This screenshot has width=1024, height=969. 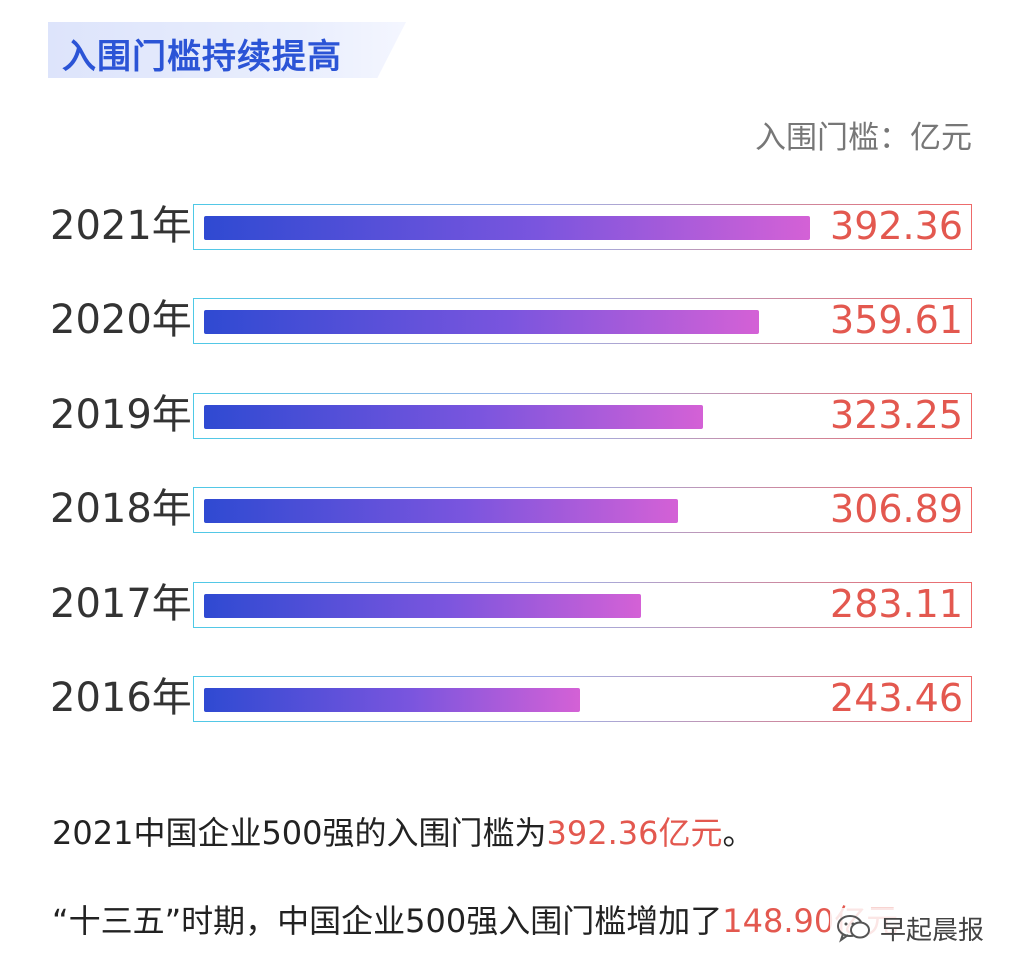 What do you see at coordinates (896, 698) in the screenshot?
I see `bar-value-label: 243.46` at bounding box center [896, 698].